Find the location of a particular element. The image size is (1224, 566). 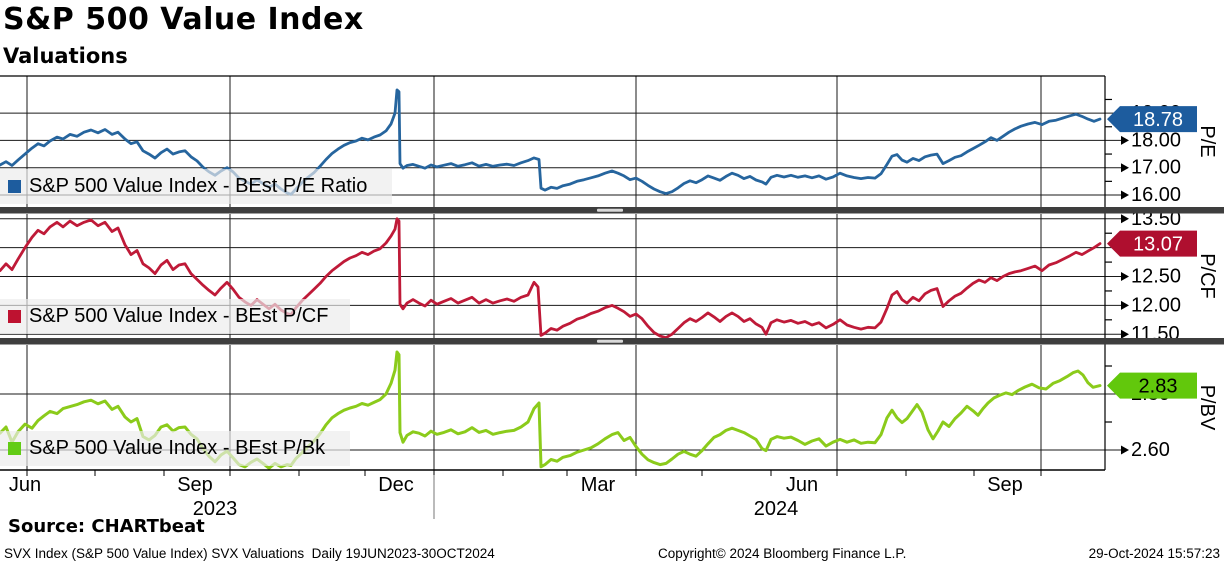

y-axis-title-pe: P/E is located at coordinates (1207, 141).